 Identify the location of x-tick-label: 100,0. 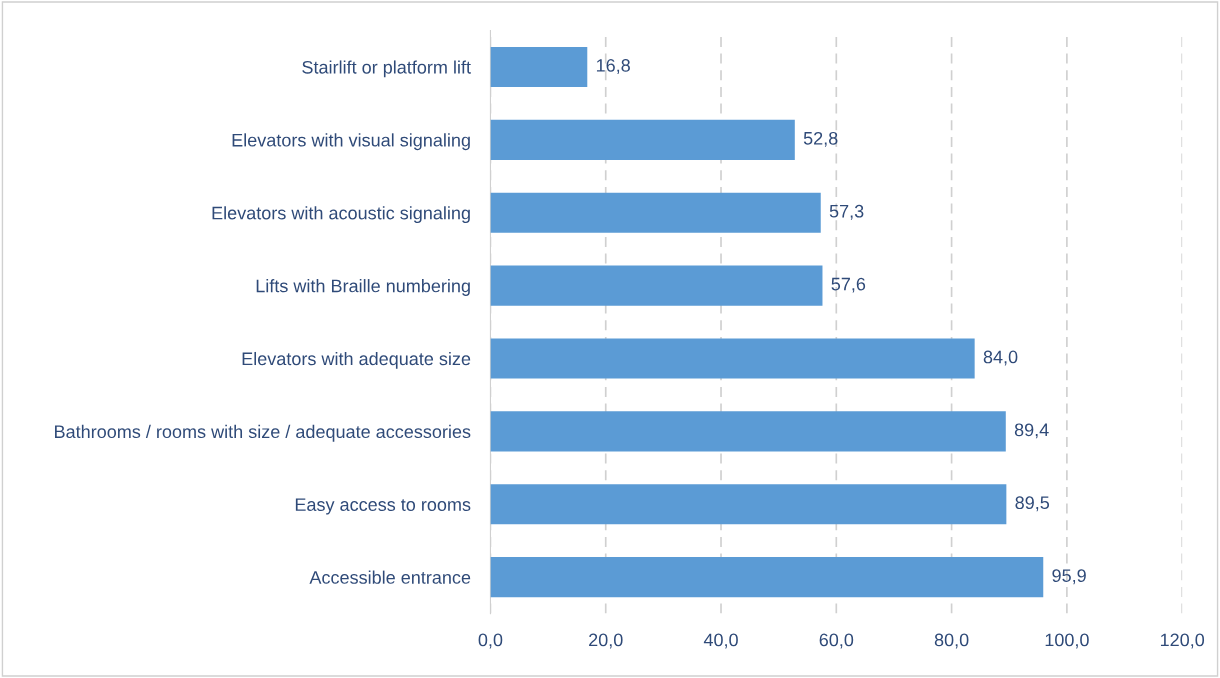
(1067, 641).